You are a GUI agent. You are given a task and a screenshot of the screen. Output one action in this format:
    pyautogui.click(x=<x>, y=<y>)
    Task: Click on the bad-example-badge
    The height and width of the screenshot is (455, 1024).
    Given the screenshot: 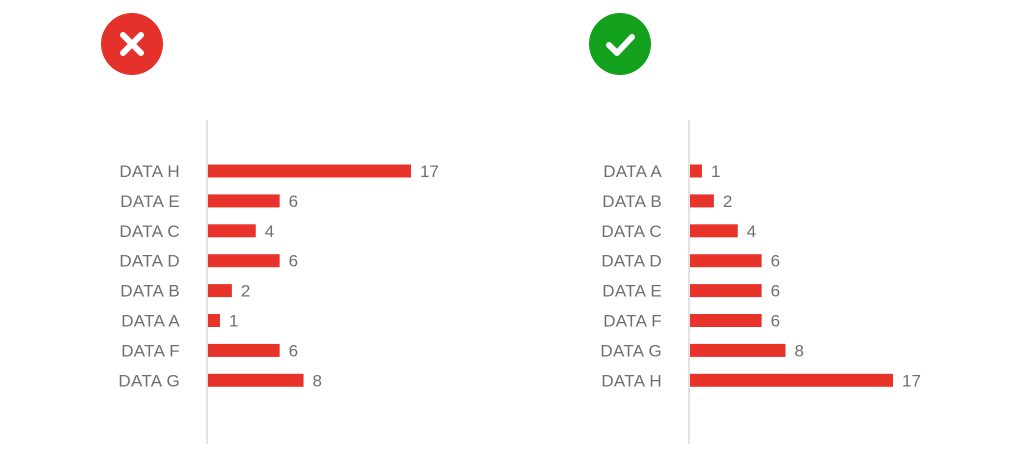 What is the action you would take?
    pyautogui.click(x=132, y=44)
    